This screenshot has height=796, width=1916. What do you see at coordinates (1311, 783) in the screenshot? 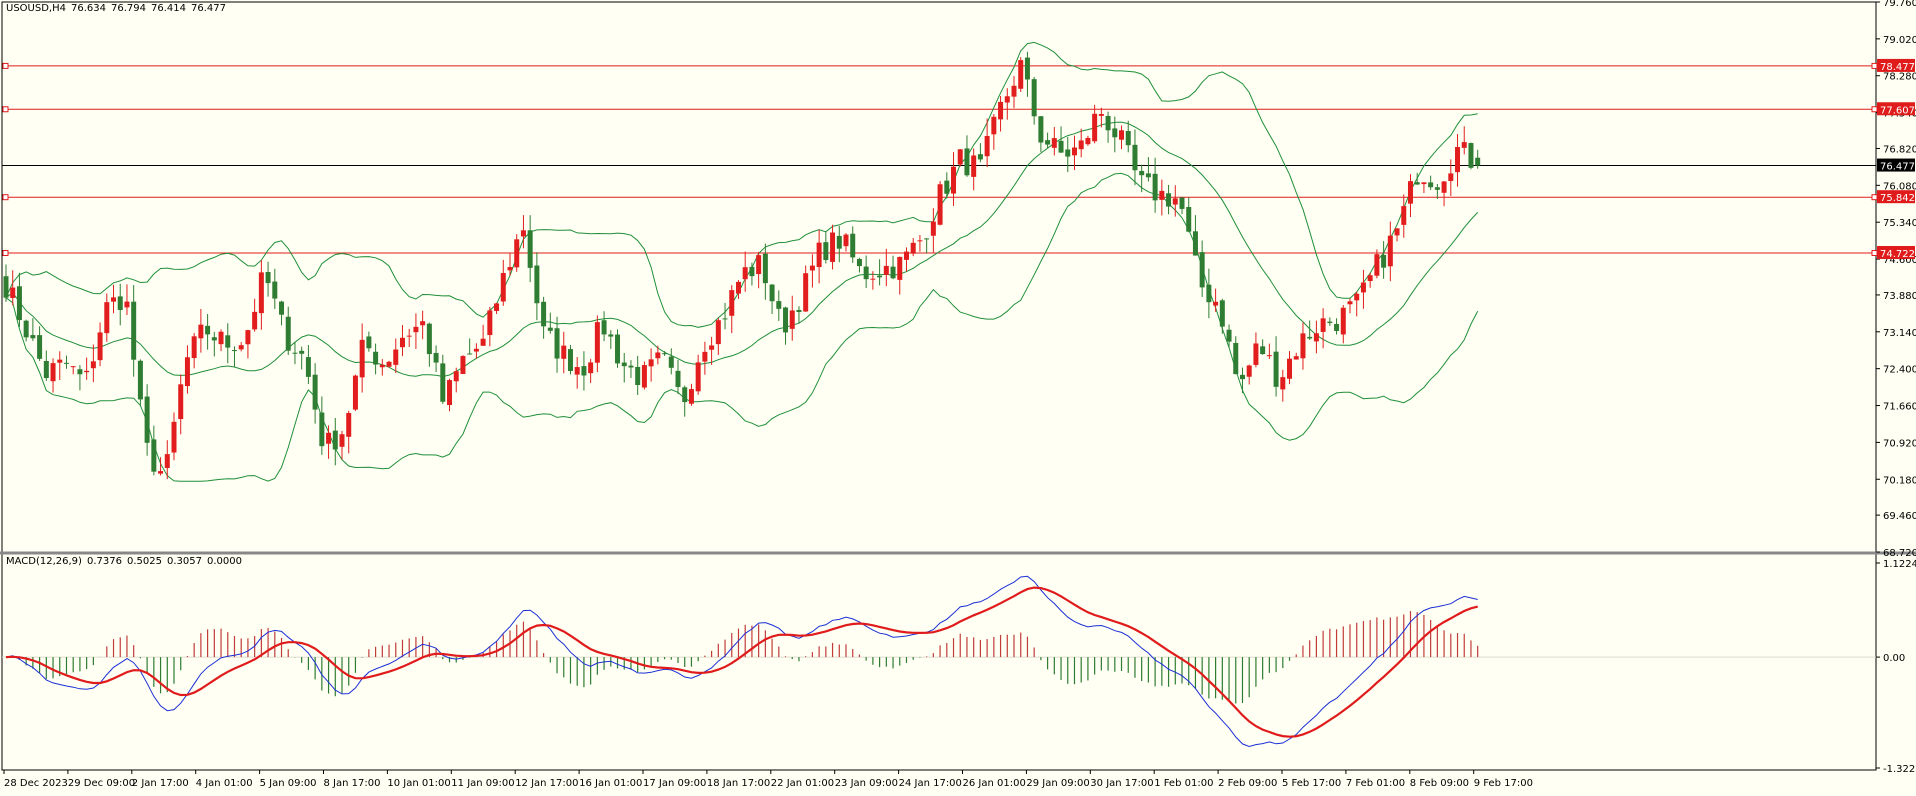
I see `time-axis-label: 5 Feb 17:00` at bounding box center [1311, 783].